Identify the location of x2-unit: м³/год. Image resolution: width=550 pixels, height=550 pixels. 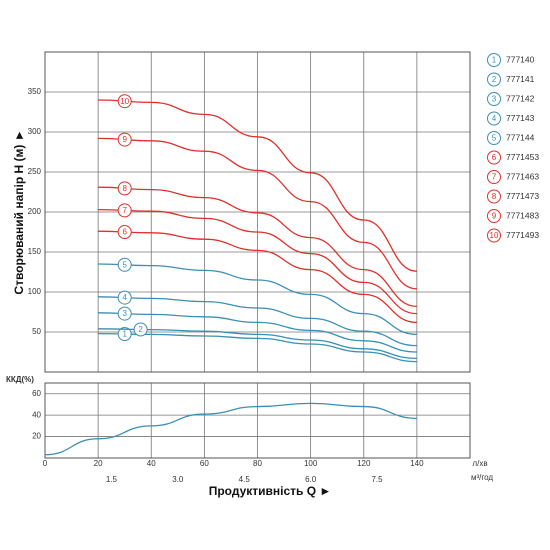
(482, 477).